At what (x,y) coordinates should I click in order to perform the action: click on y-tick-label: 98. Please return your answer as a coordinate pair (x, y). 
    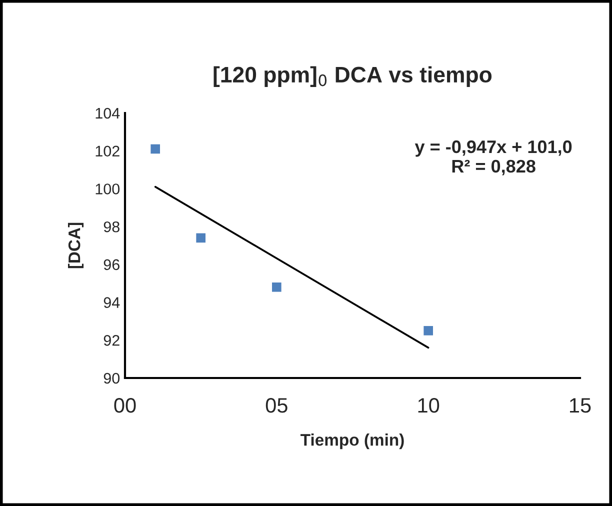
    Looking at the image, I should click on (112, 226).